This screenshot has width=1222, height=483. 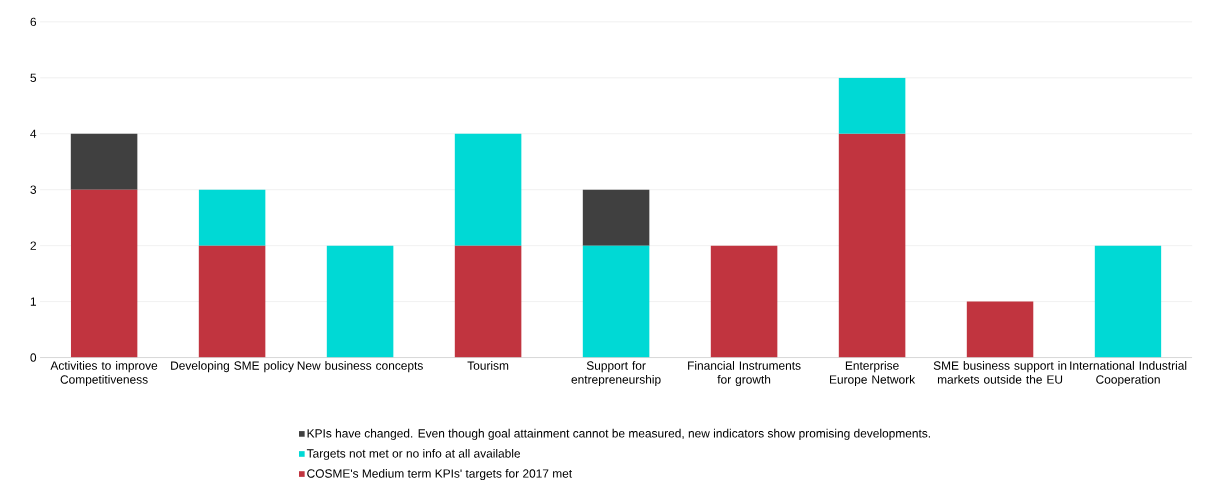 What do you see at coordinates (413, 455) in the screenshot?
I see `legend-label: Targets not met or no info at all available` at bounding box center [413, 455].